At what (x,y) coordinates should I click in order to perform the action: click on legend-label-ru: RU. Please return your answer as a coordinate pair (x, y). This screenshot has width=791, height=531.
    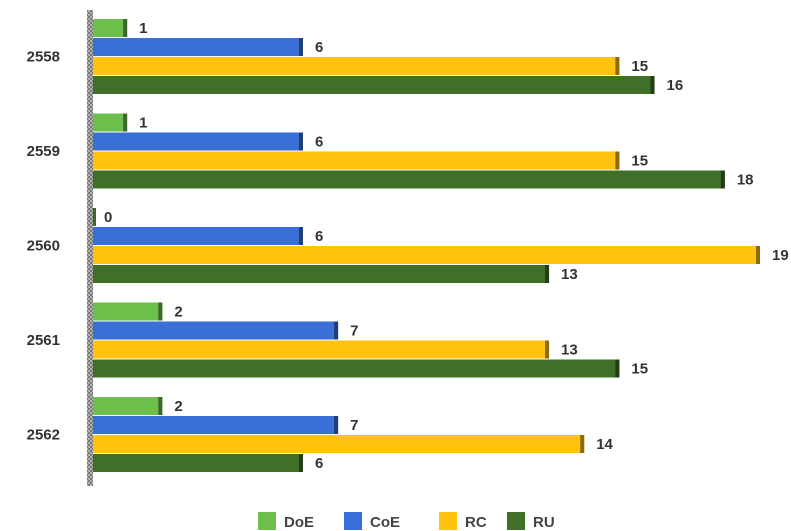
    Looking at the image, I should click on (544, 522).